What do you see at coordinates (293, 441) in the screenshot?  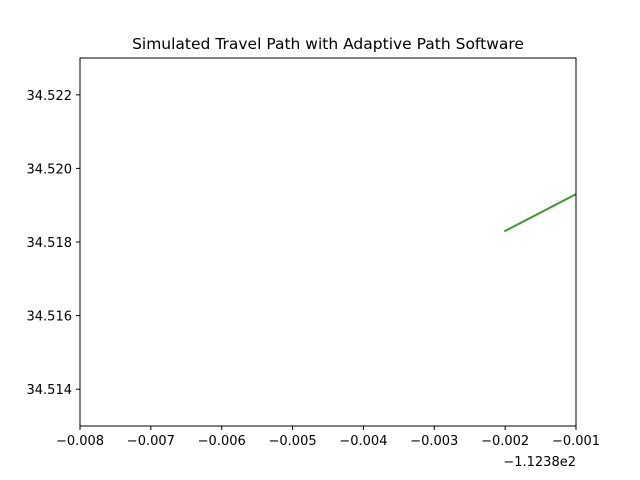 I see `x-tick-label: −0.005` at bounding box center [293, 441].